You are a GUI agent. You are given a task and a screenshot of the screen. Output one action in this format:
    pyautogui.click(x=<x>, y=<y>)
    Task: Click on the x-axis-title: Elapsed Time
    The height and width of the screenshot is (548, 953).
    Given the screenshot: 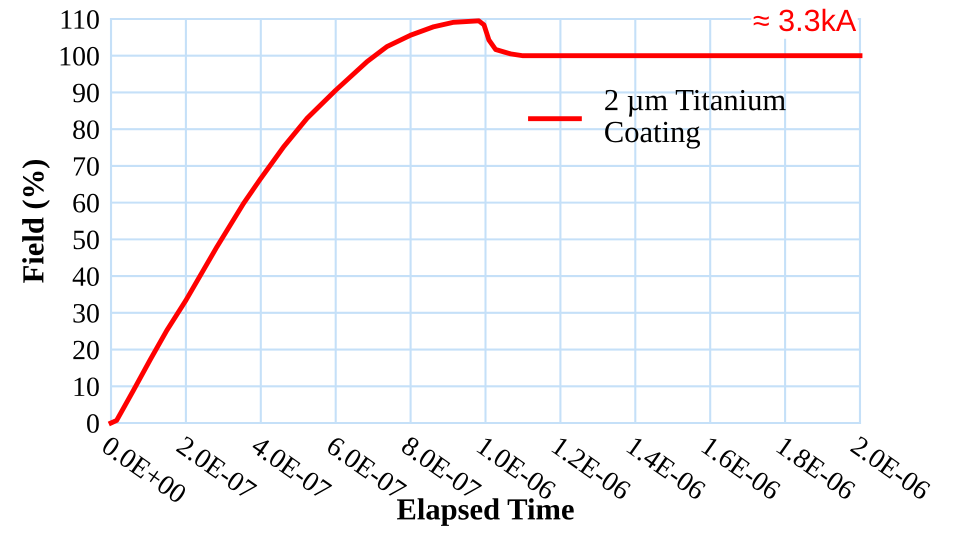 What is the action you would take?
    pyautogui.click(x=485, y=512)
    